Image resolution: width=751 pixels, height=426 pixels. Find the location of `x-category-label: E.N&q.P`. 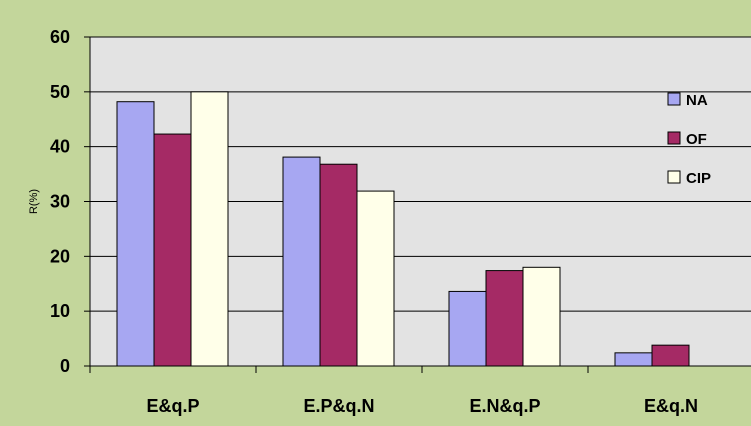

x-category-label: E.N&q.P is located at coordinates (504, 406).